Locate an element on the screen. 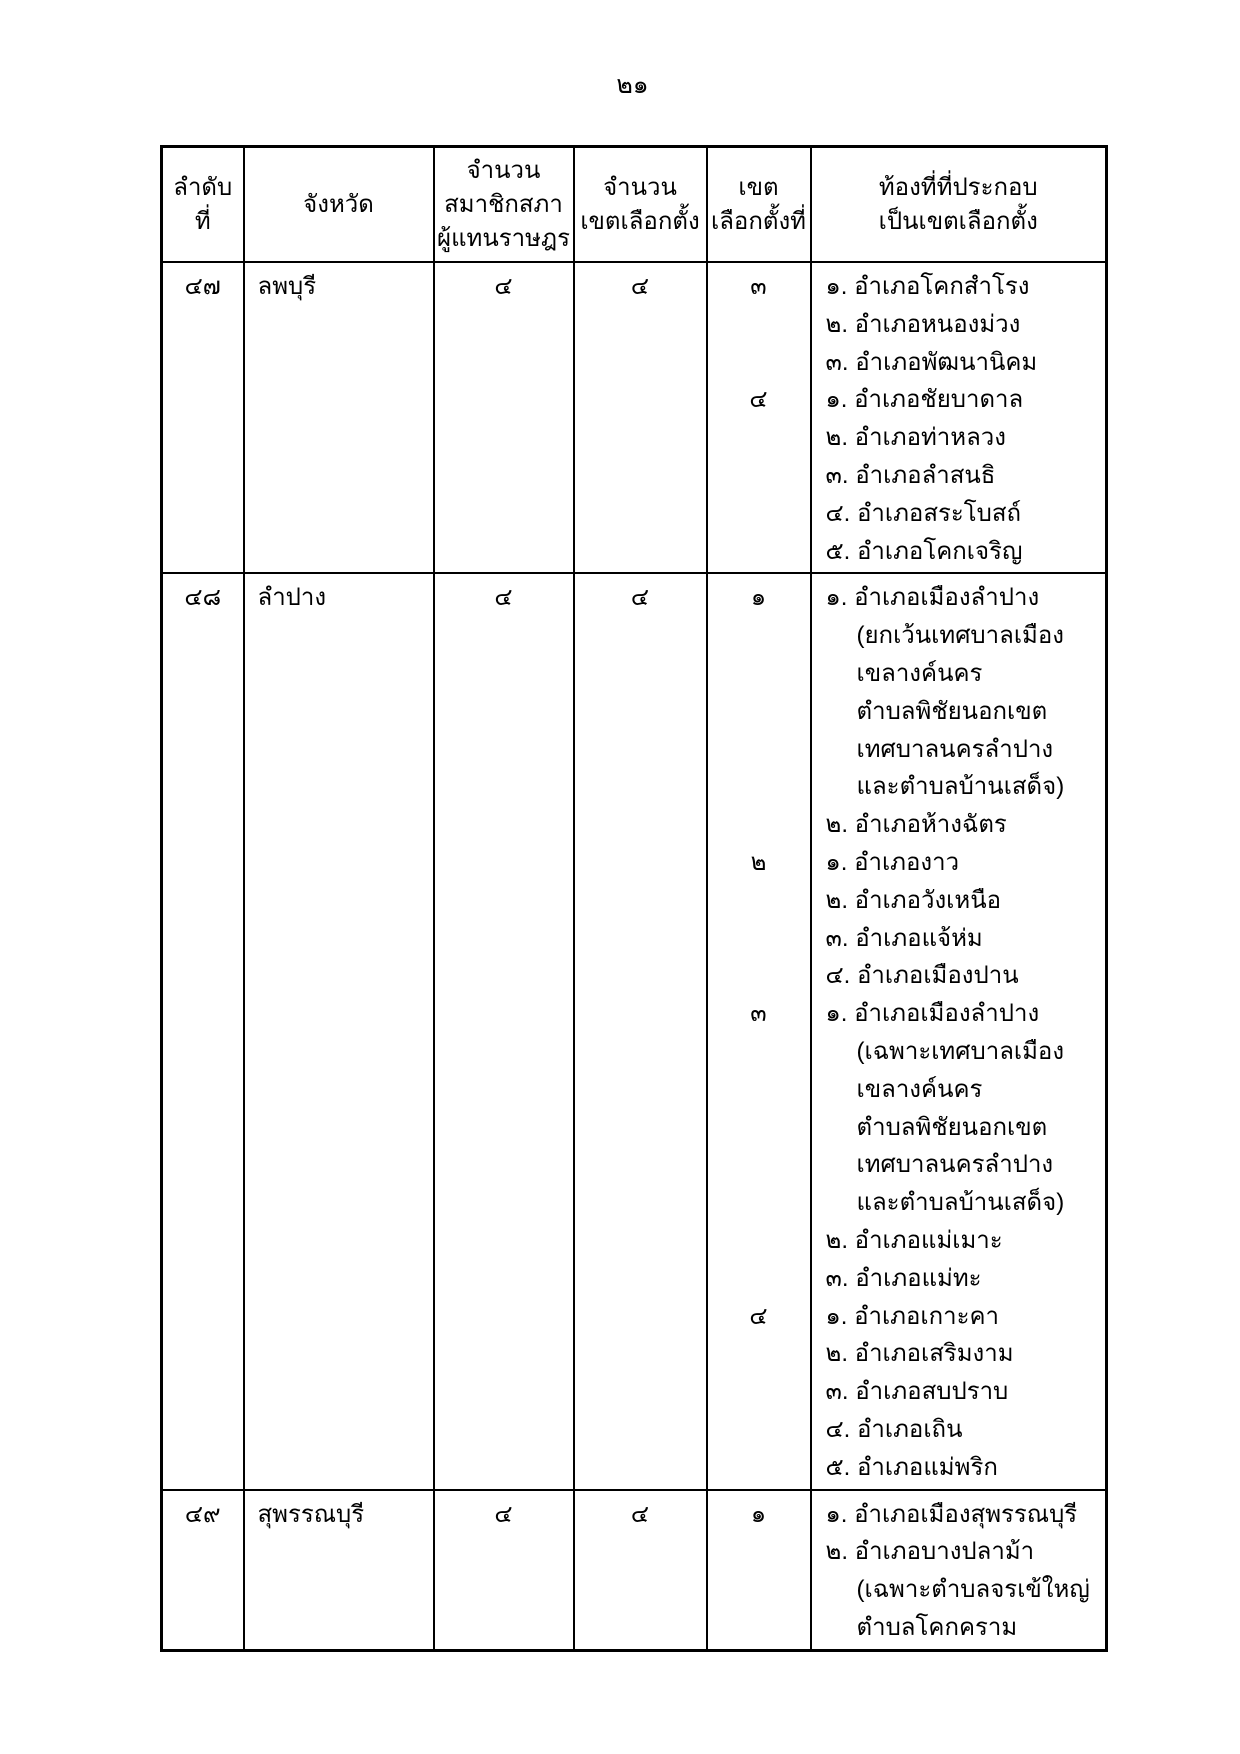 The width and height of the screenshot is (1240, 1754). district-line: ๒. อำเภอห้างฉัตร is located at coordinates (916, 825).